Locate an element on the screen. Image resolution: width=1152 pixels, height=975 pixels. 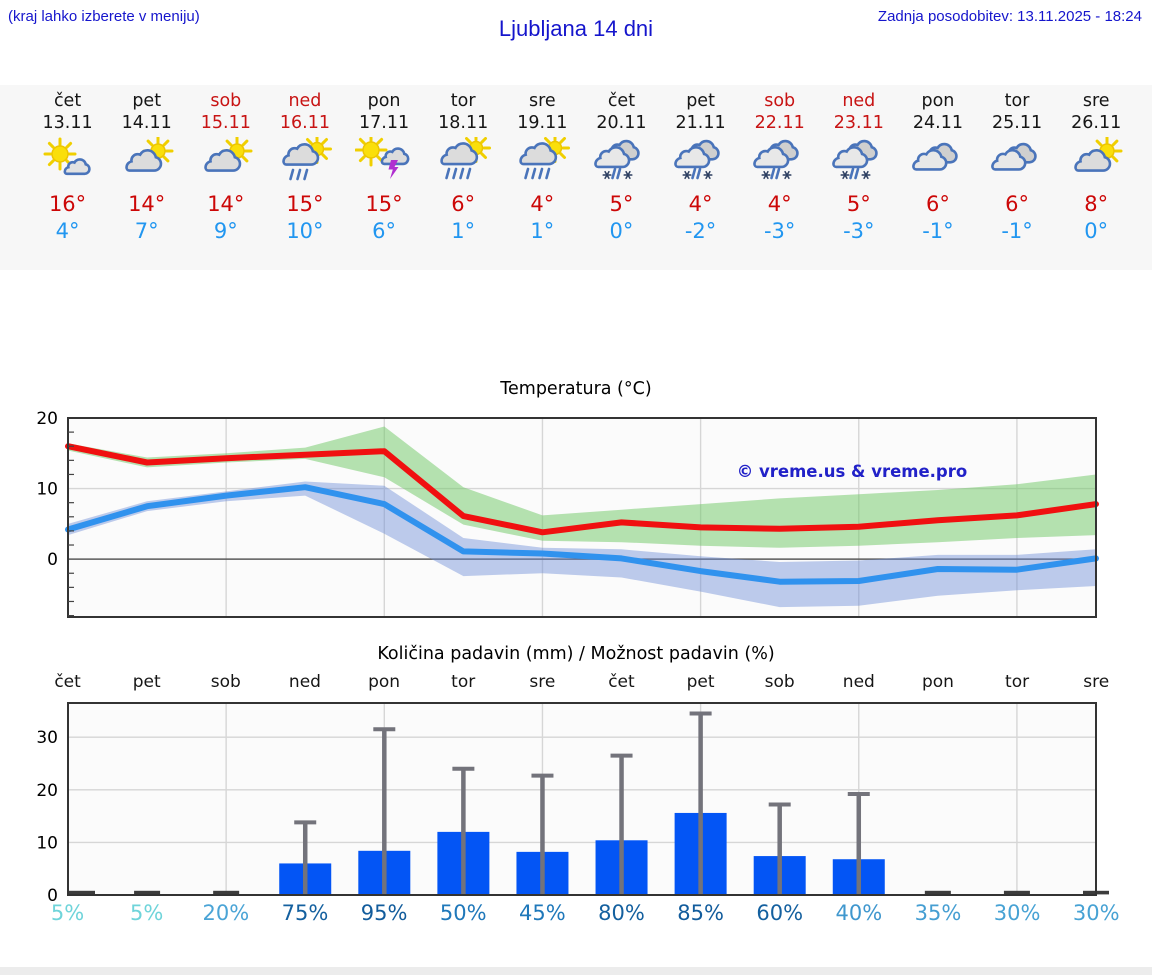
forecast-day-column: pon 24.11 6° -1° is located at coordinates (937, 177).